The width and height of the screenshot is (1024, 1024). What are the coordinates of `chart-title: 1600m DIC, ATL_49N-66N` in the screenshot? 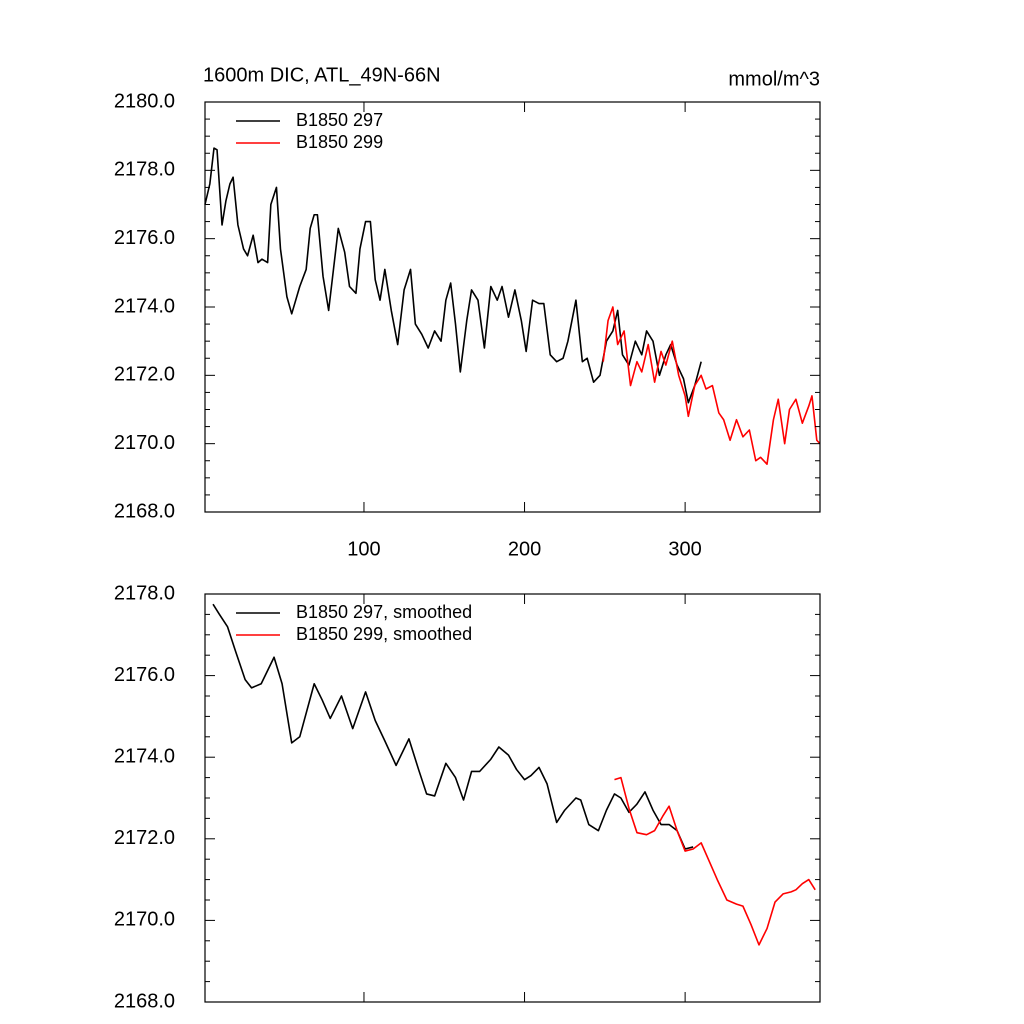 It's located at (322, 75).